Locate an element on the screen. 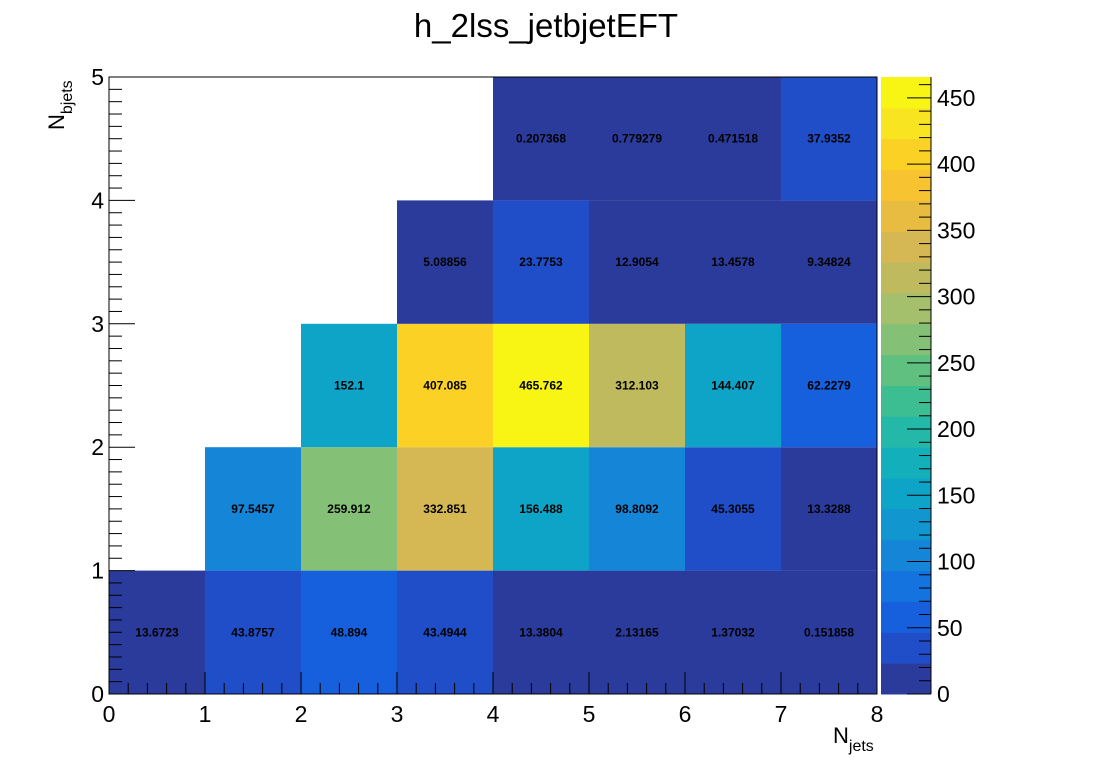 The height and width of the screenshot is (772, 1096). x-tick-label: 3 is located at coordinates (397, 714).